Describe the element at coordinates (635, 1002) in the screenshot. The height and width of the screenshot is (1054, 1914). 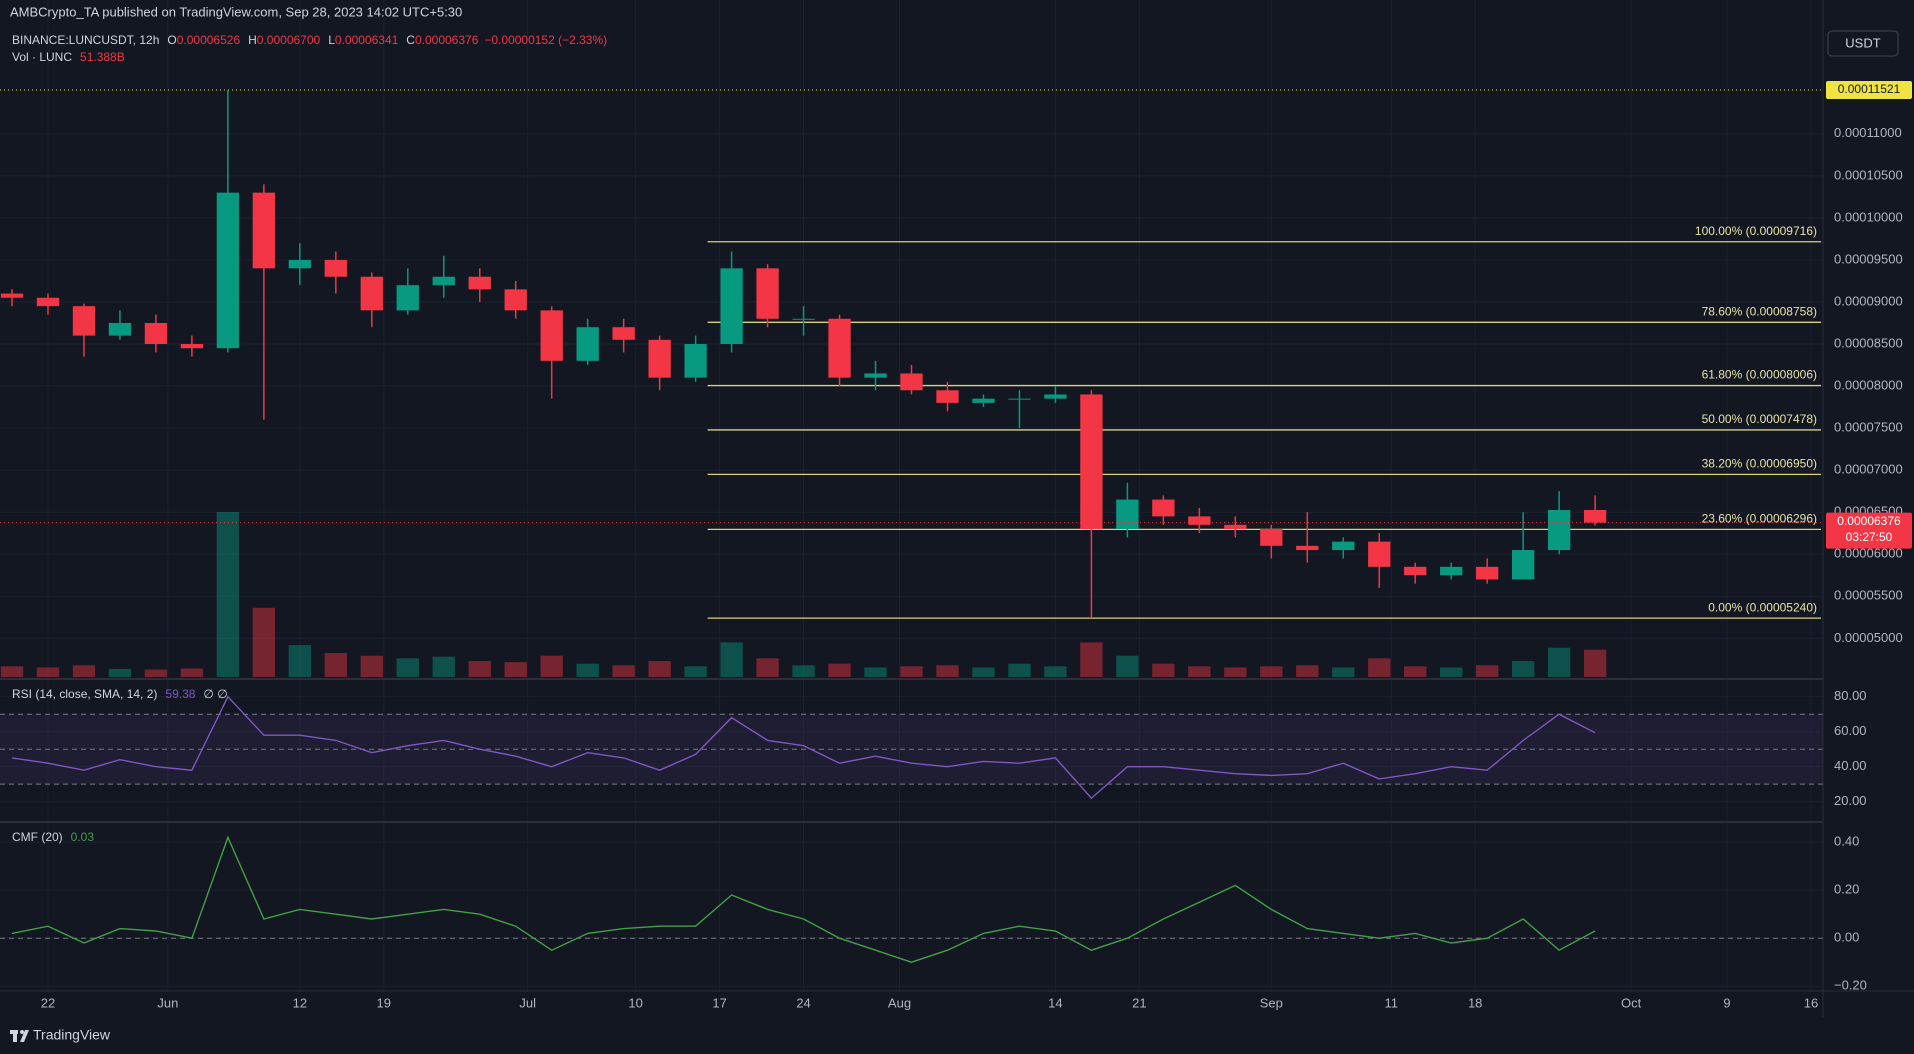
I see `x-tick-label: 10` at that location.